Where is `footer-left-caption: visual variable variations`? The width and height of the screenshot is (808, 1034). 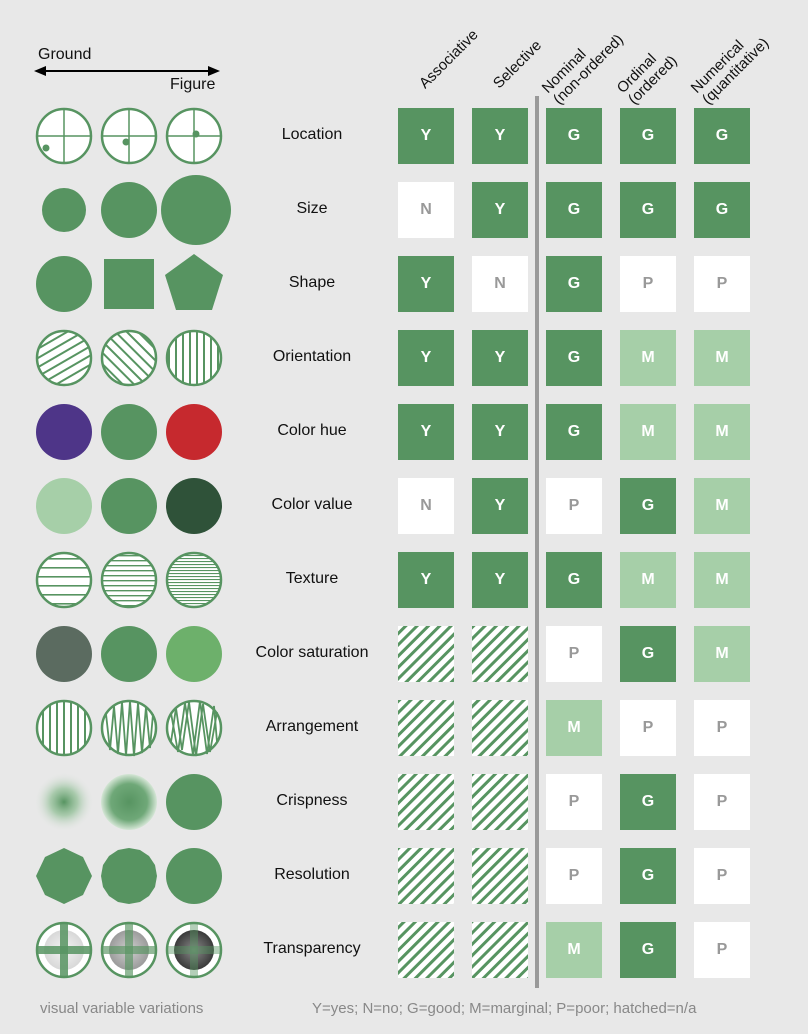 footer-left-caption: visual variable variations is located at coordinates (122, 1008).